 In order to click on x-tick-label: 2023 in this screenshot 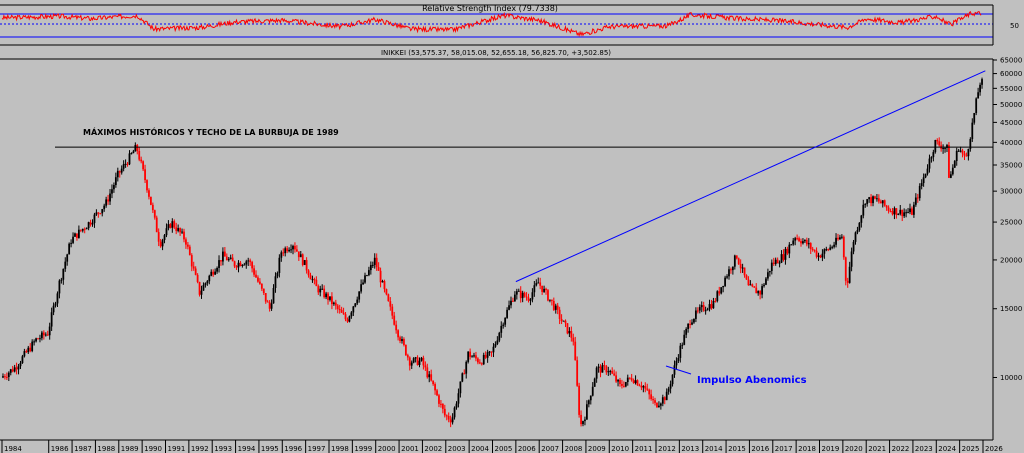, I will do `click(924, 449)`.